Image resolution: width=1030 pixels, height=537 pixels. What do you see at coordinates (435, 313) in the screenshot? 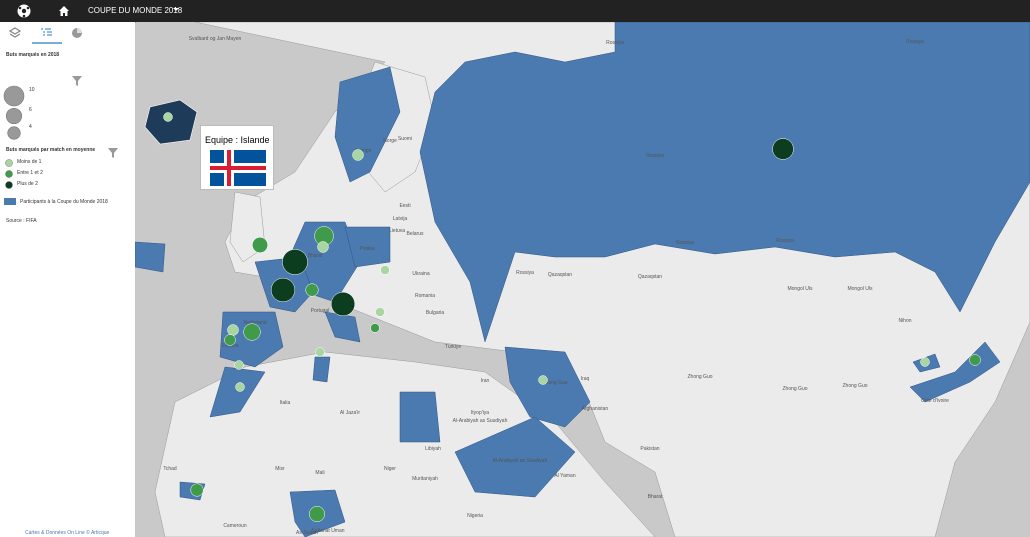
I see `map-label: Bulgaria` at bounding box center [435, 313].